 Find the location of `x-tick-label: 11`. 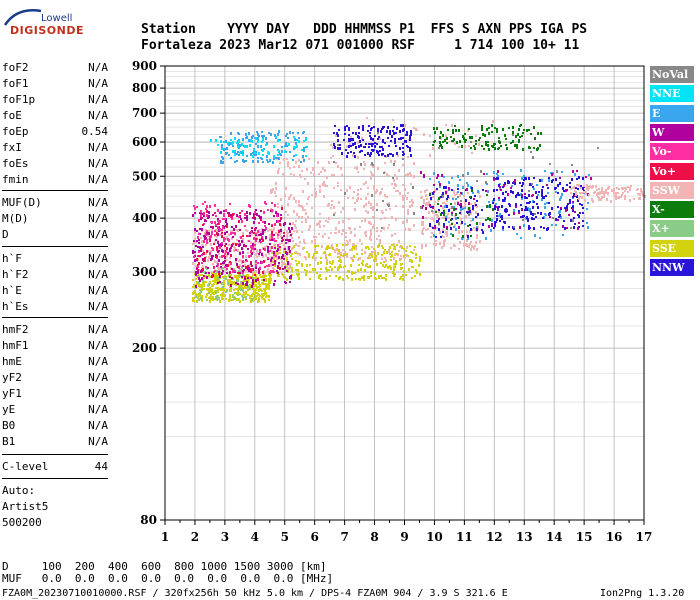

x-tick-label: 11 is located at coordinates (464, 537).